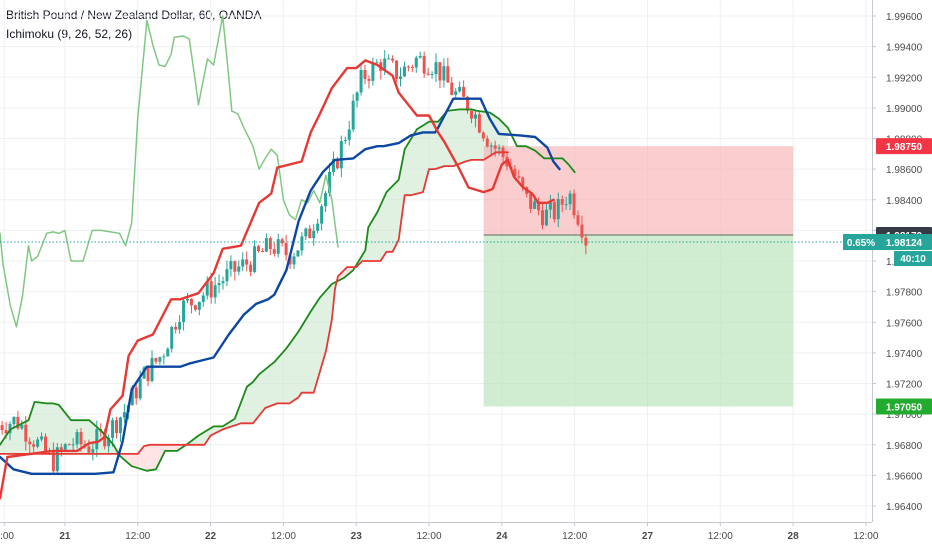 This screenshot has width=932, height=550. I want to click on stop-price-tag: 1.98750, so click(904, 146).